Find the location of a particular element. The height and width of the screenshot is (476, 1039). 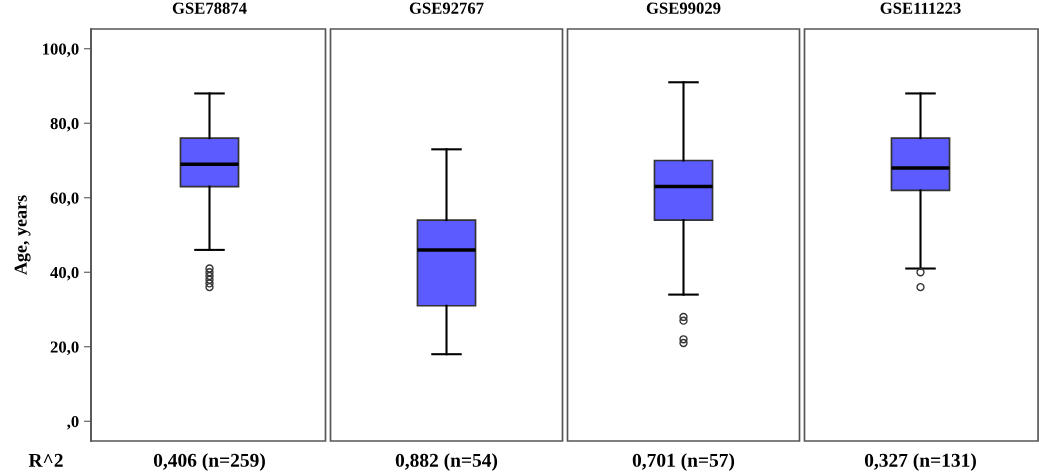

text: 0,327 (n=131) is located at coordinates (920, 462).